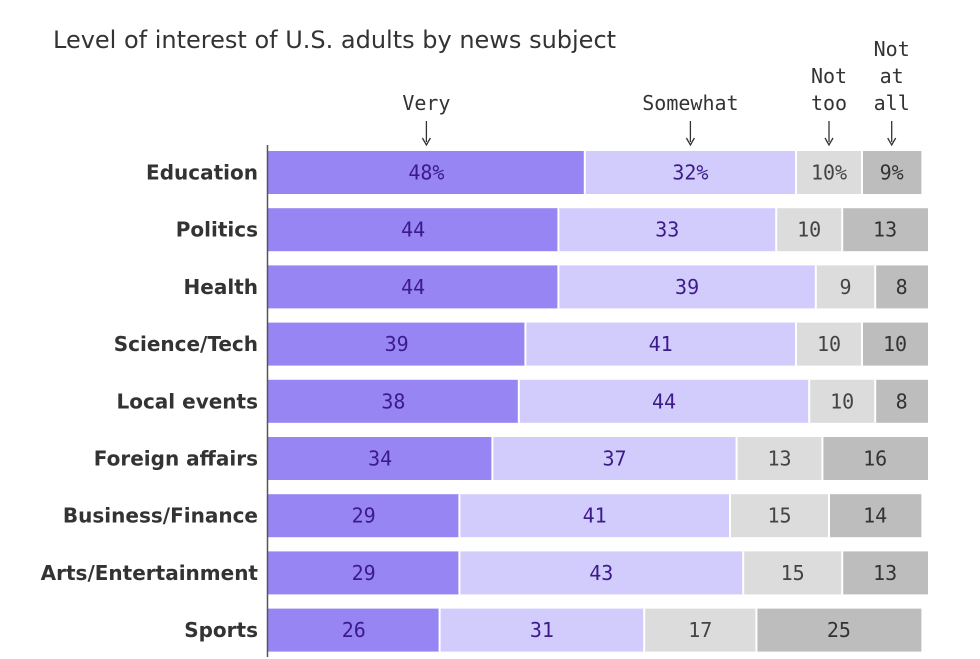 The image size is (980, 659). I want to click on bar-not-too-business-finance, so click(779, 516).